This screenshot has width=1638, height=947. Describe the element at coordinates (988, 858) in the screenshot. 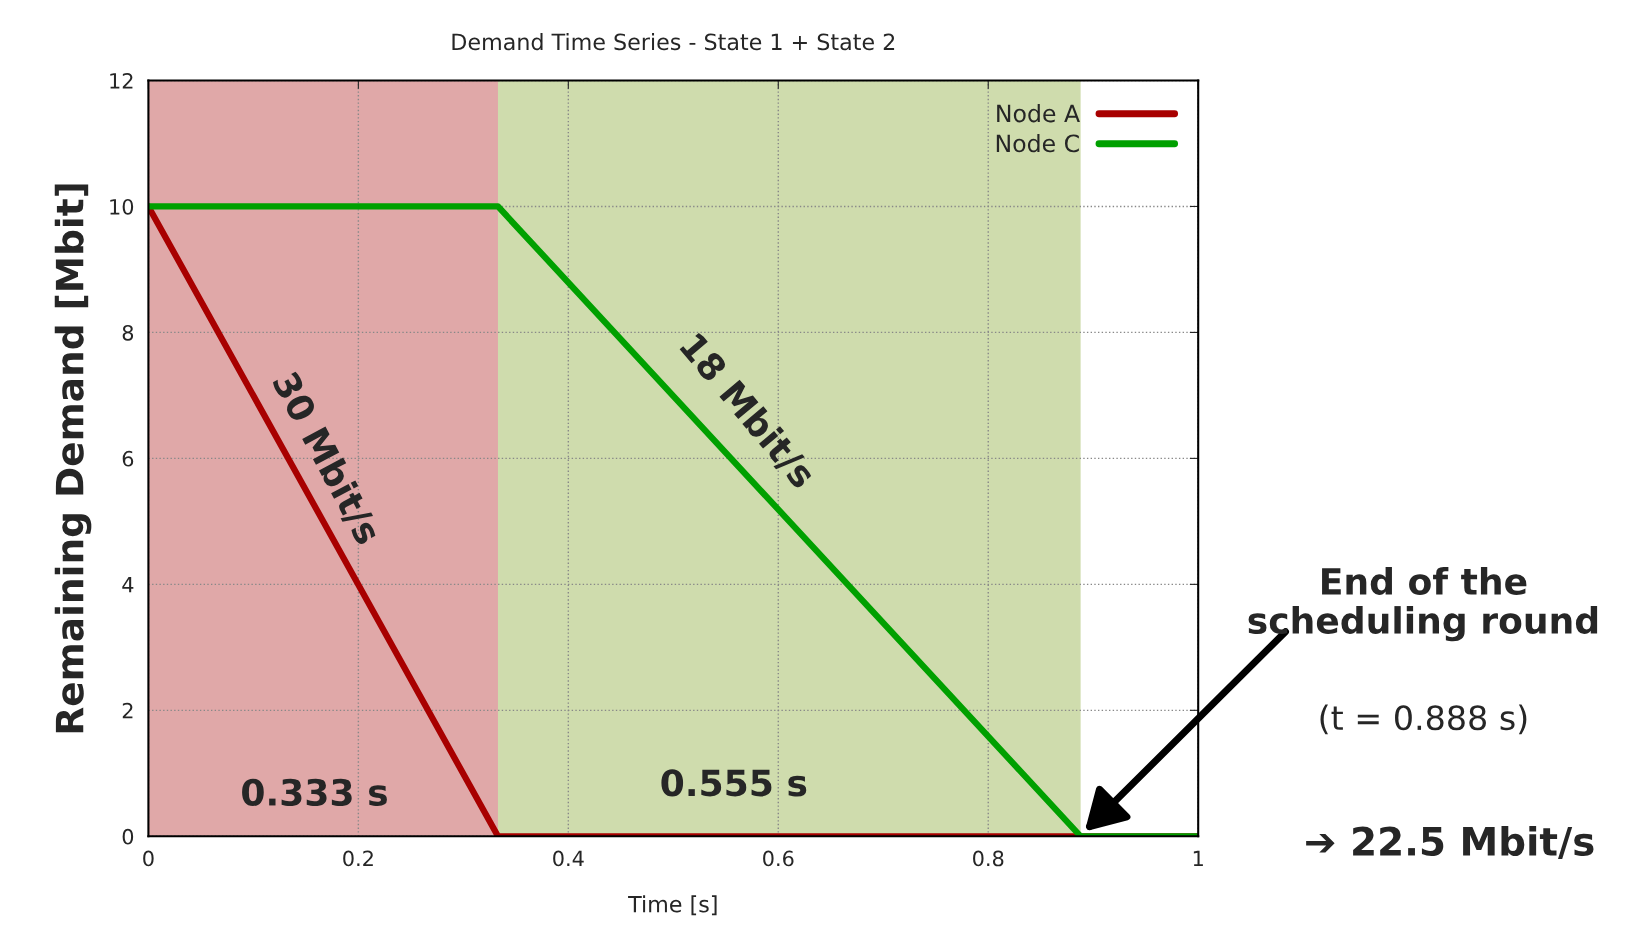

I see `x-tick-label: 0.8` at that location.